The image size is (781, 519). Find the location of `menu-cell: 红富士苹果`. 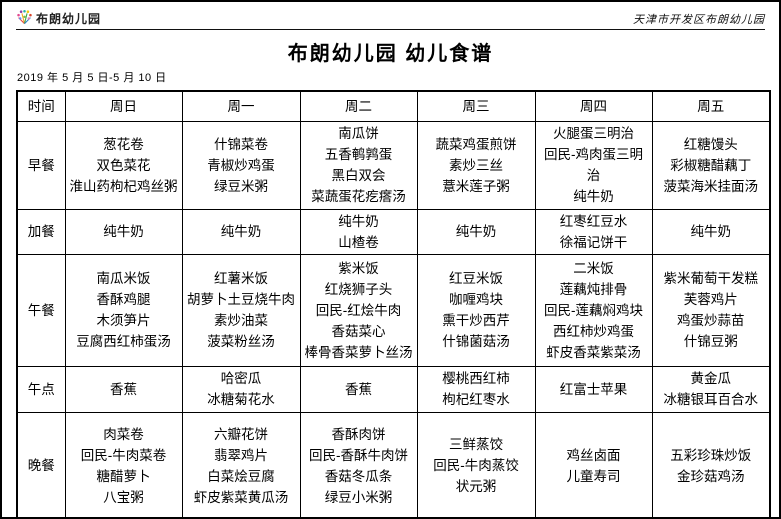

menu-cell: 红富士苹果 is located at coordinates (593, 389).